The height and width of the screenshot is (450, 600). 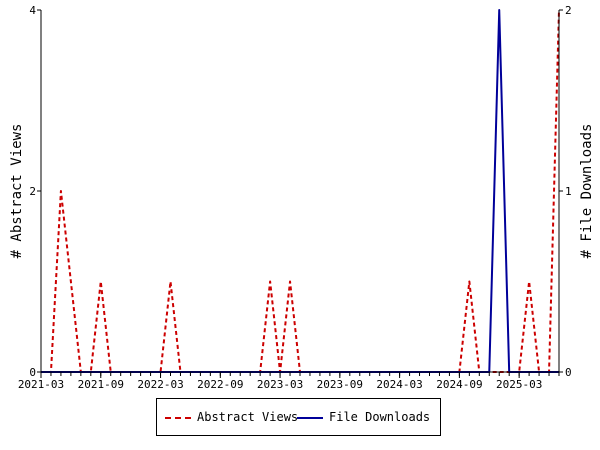 What do you see at coordinates (178, 417) in the screenshot?
I see `legend-swatch-abstract-views` at bounding box center [178, 417].